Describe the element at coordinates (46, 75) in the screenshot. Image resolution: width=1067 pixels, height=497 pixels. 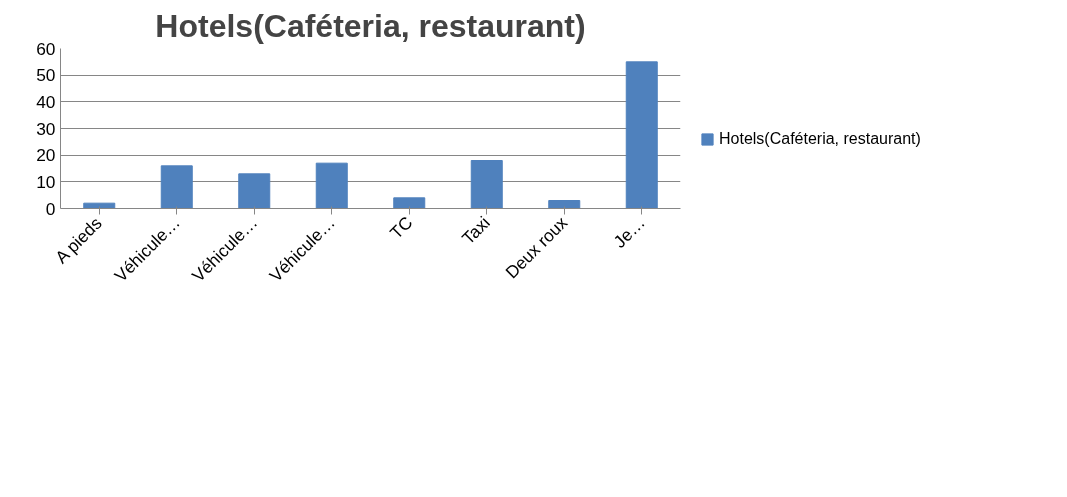
I see `y-tick-label: 50` at that location.